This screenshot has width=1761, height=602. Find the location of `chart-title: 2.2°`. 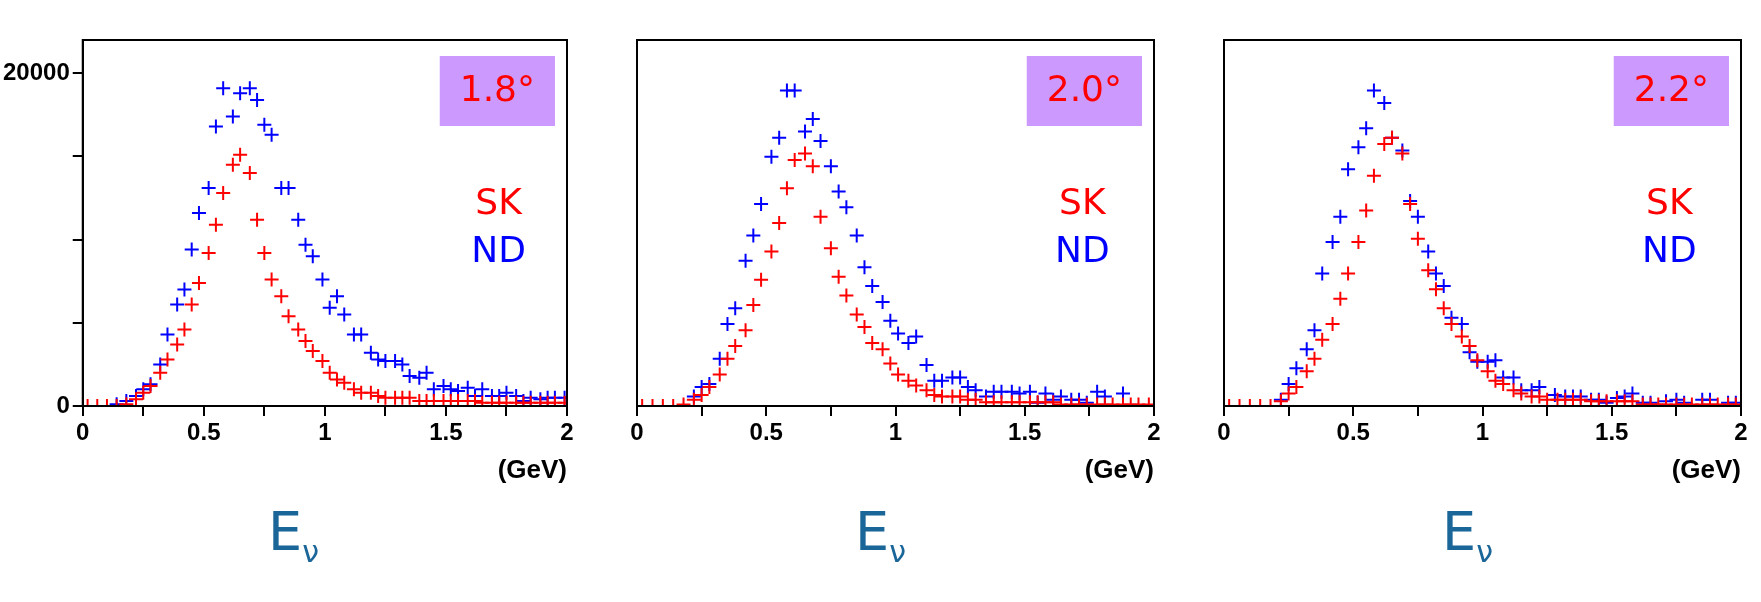

chart-title: 2.2° is located at coordinates (1671, 89).